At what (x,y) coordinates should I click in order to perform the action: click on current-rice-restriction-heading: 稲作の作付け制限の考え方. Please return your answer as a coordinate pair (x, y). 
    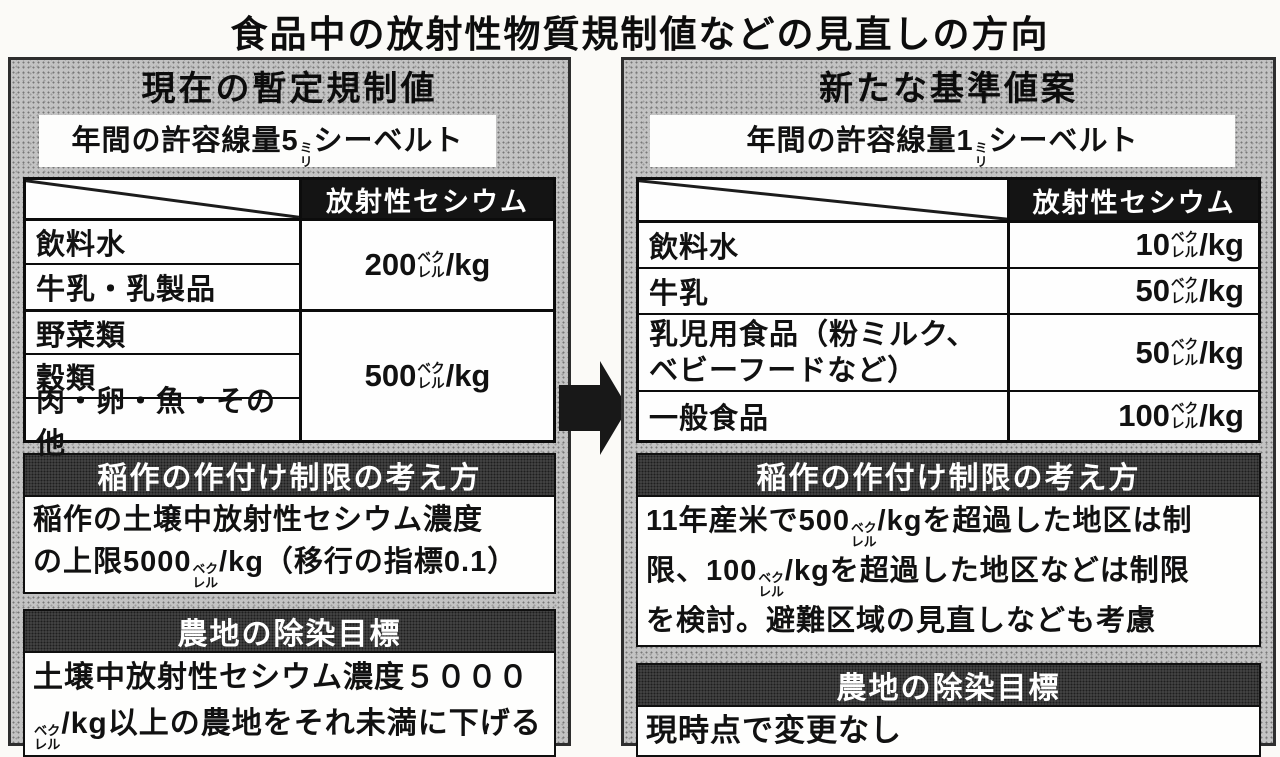
    Looking at the image, I should click on (289, 475).